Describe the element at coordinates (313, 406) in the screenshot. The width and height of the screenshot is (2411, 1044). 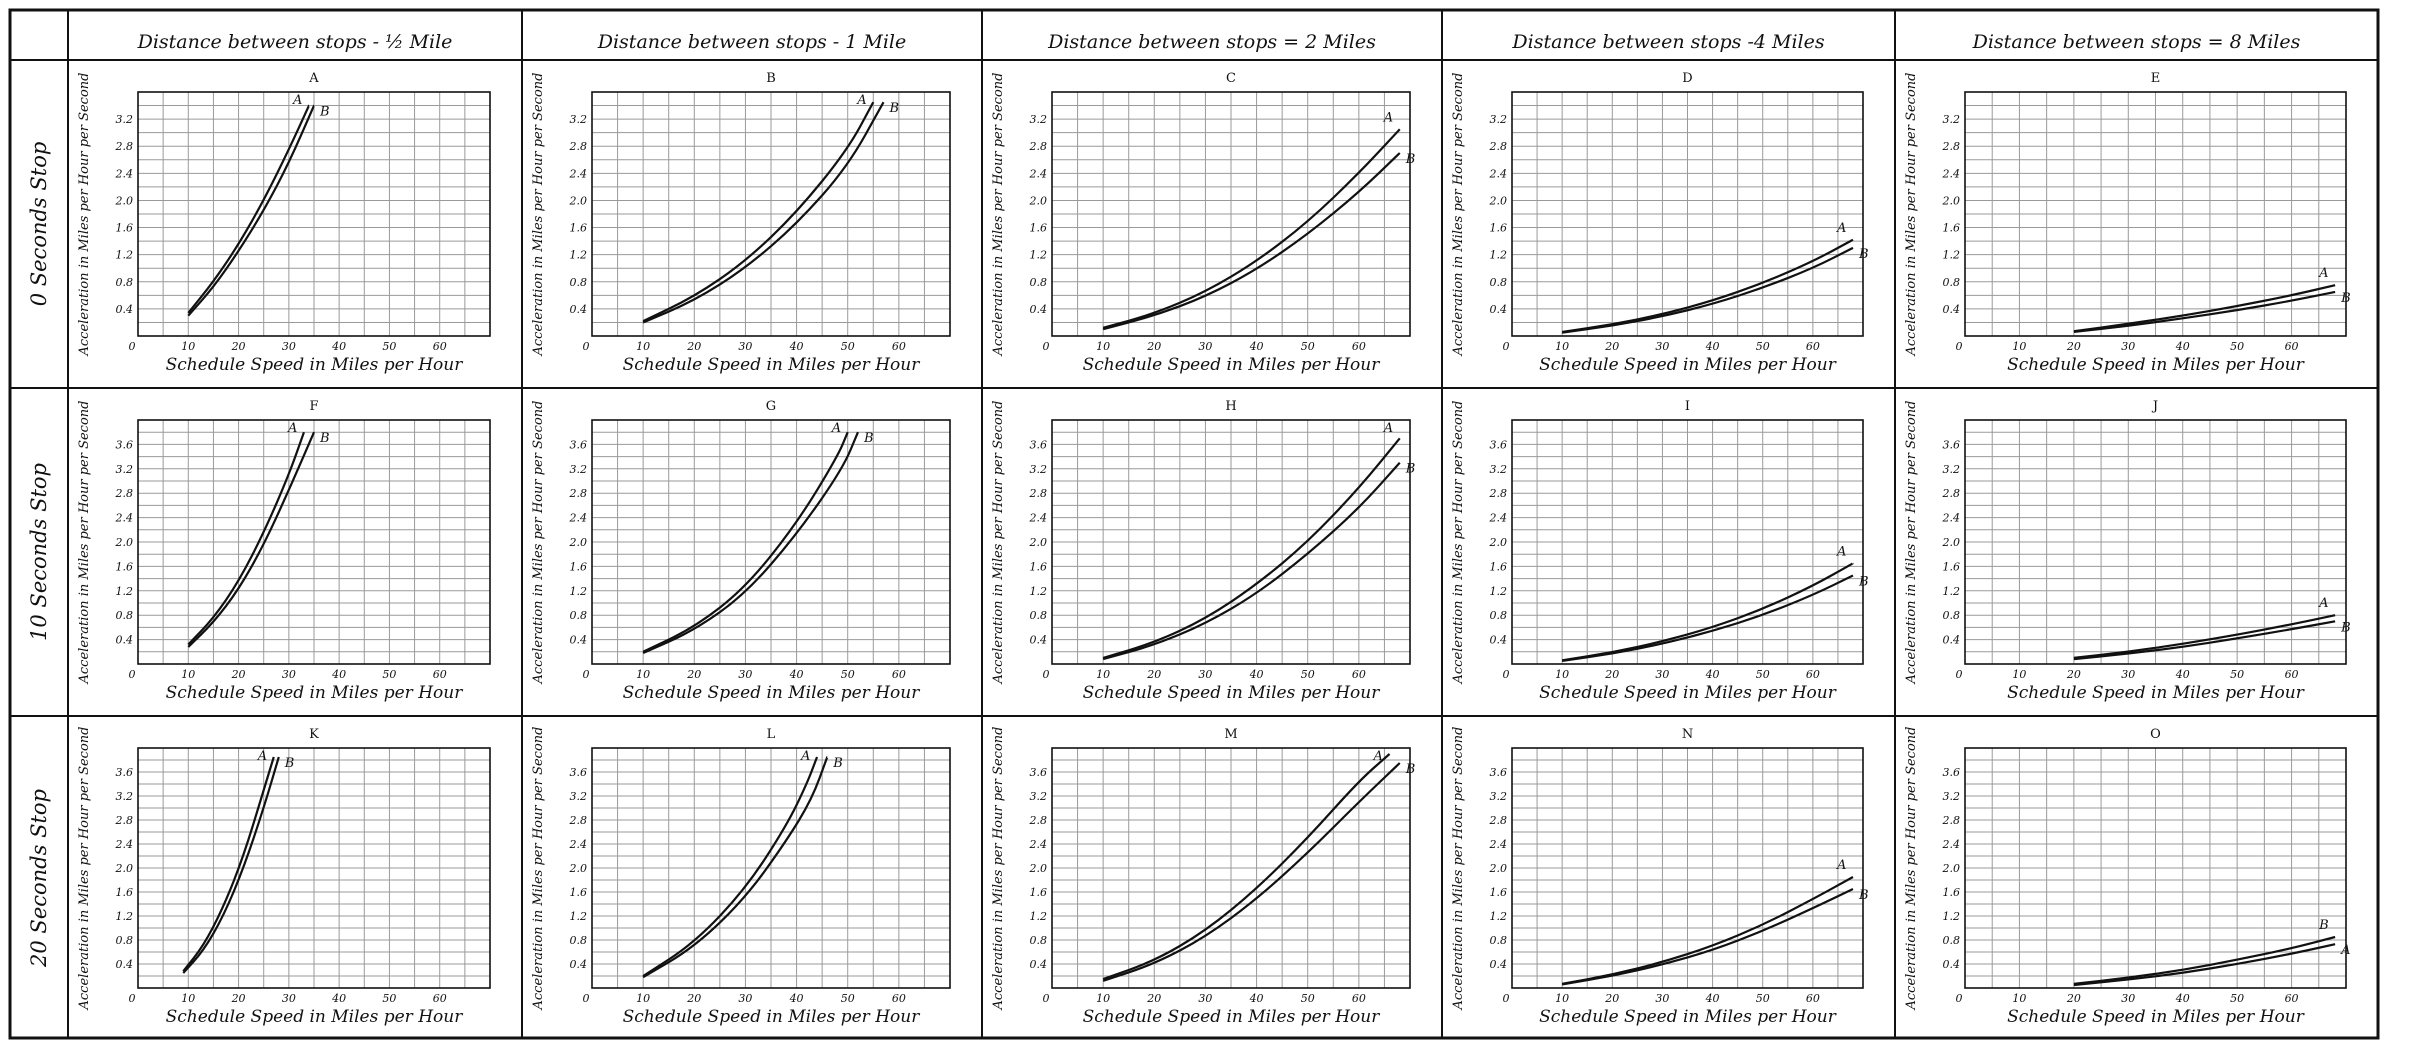
I see `panel-title: F` at that location.